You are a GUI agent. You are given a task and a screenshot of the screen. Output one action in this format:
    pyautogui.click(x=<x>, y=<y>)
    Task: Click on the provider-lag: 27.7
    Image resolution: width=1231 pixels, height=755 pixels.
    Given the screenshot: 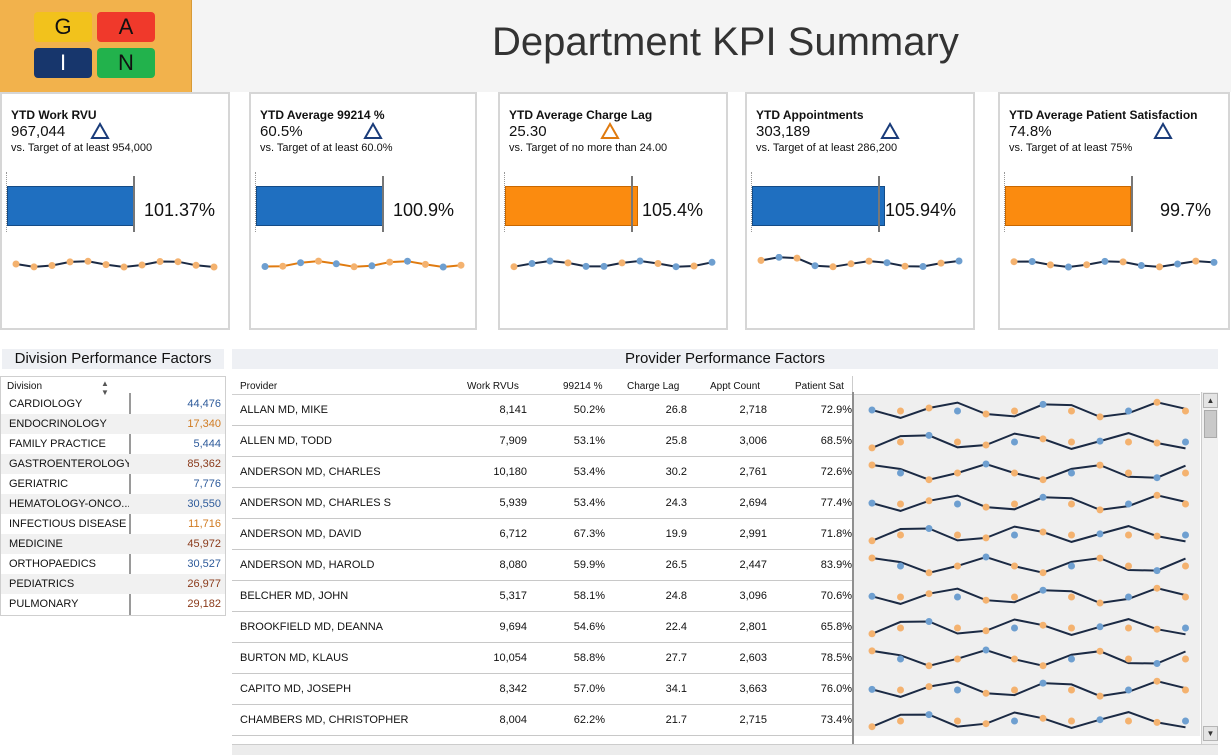 What is the action you would take?
    pyautogui.click(x=676, y=658)
    